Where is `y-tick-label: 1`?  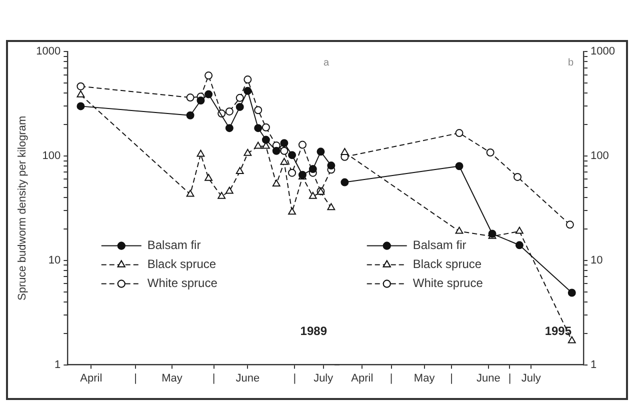 y-tick-label: 1 is located at coordinates (57, 364).